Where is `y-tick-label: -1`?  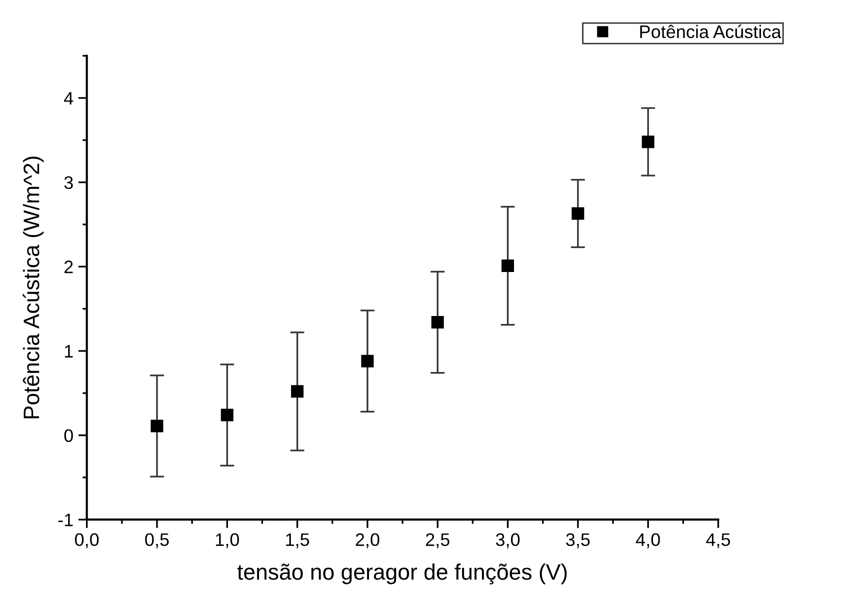 y-tick-label: -1 is located at coordinates (65, 520).